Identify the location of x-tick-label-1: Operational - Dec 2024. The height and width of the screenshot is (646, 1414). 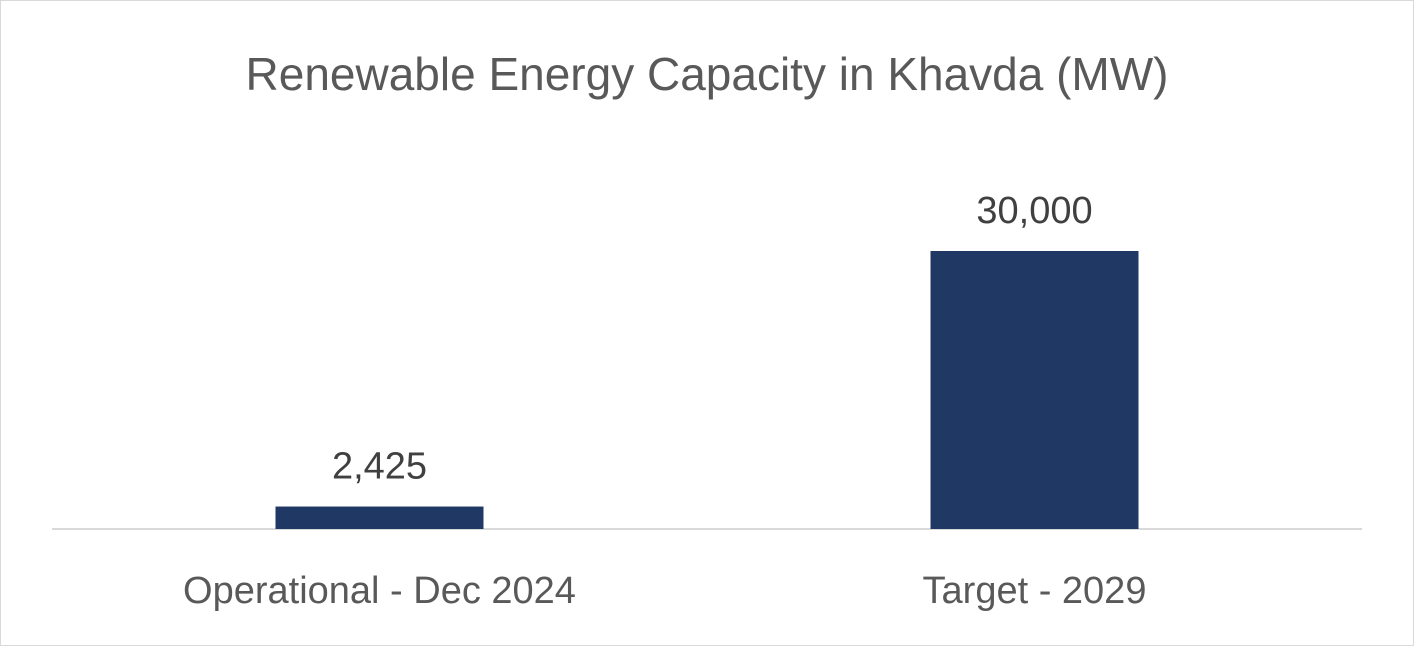
(379, 591).